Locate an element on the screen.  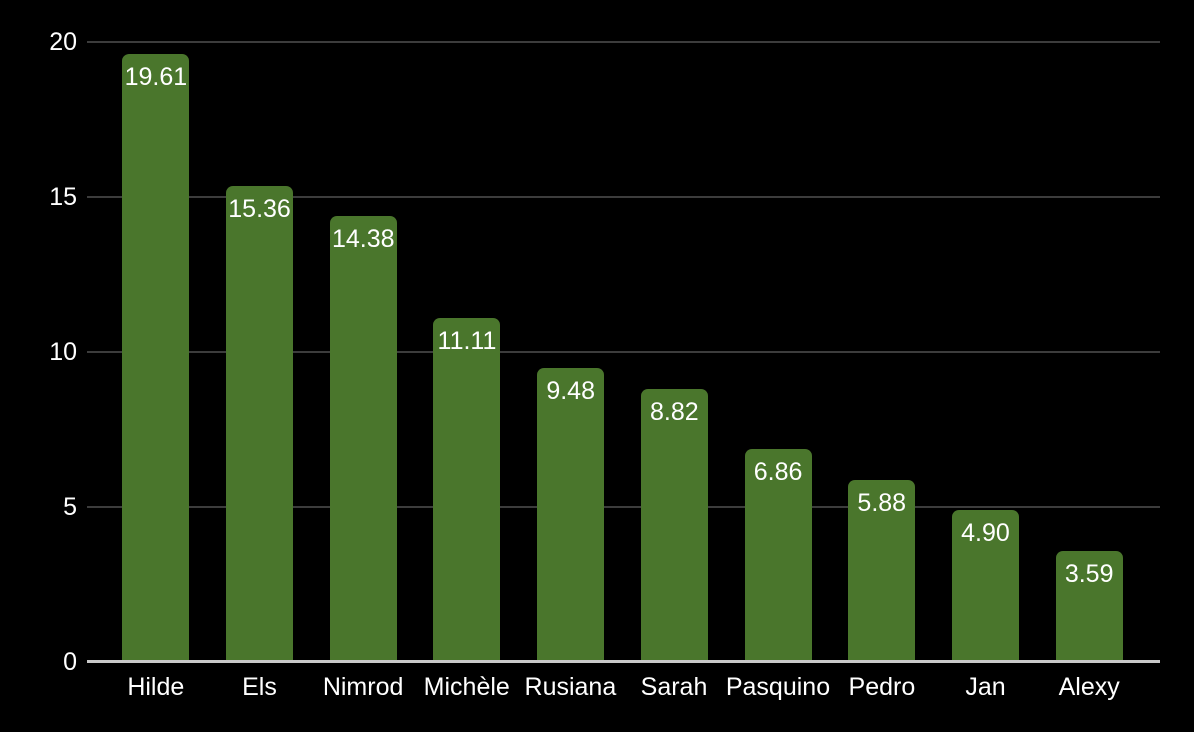
bar-pasquino: 6.86 is located at coordinates (778, 555).